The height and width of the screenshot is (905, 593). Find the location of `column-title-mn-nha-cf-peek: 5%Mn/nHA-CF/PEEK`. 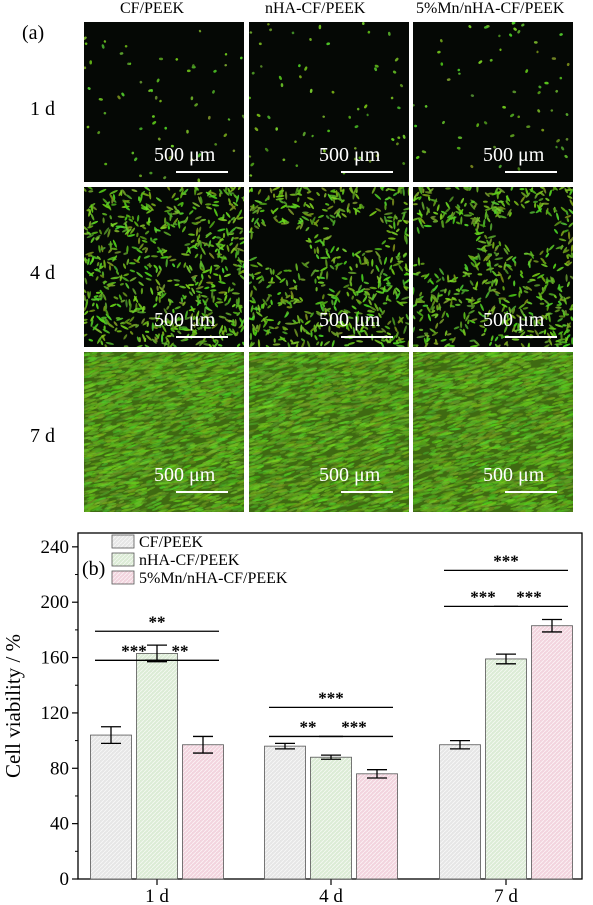

column-title-mn-nha-cf-peek: 5%Mn/nHA-CF/PEEK is located at coordinates (490, 8).